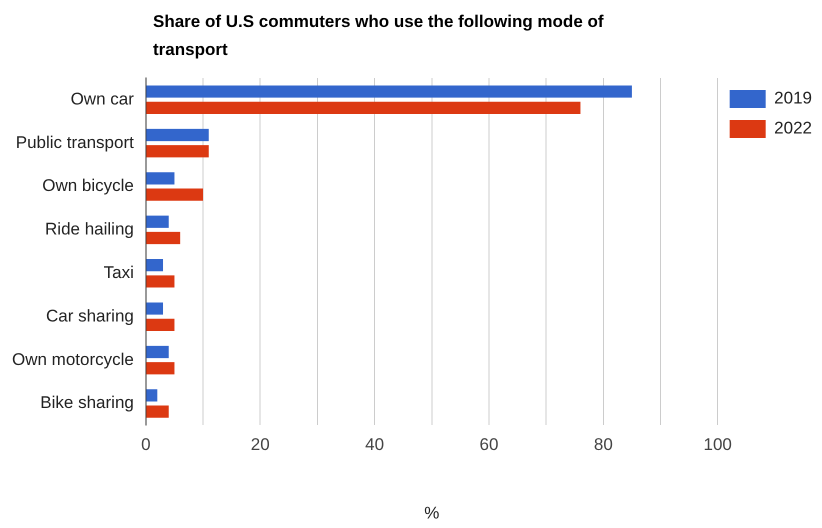 This screenshot has width=822, height=528. Describe the element at coordinates (432, 512) in the screenshot. I see `x-axis-title: %` at that location.